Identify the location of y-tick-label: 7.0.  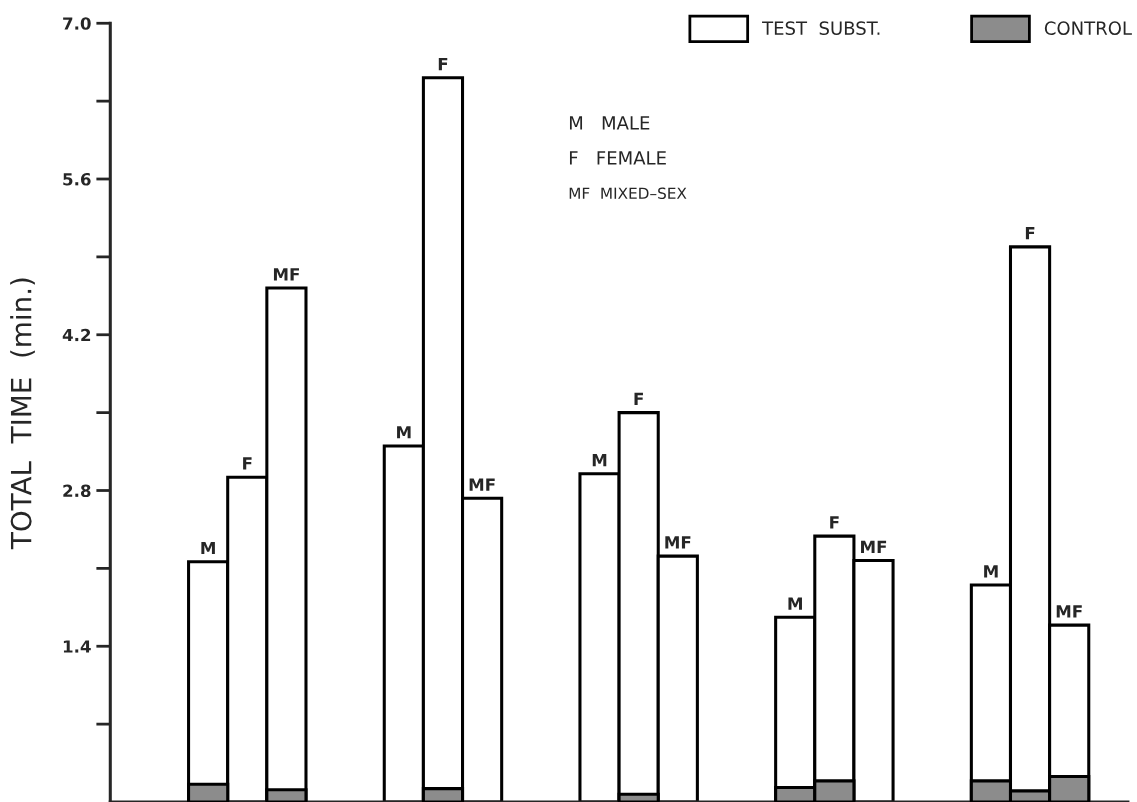
(77, 23).